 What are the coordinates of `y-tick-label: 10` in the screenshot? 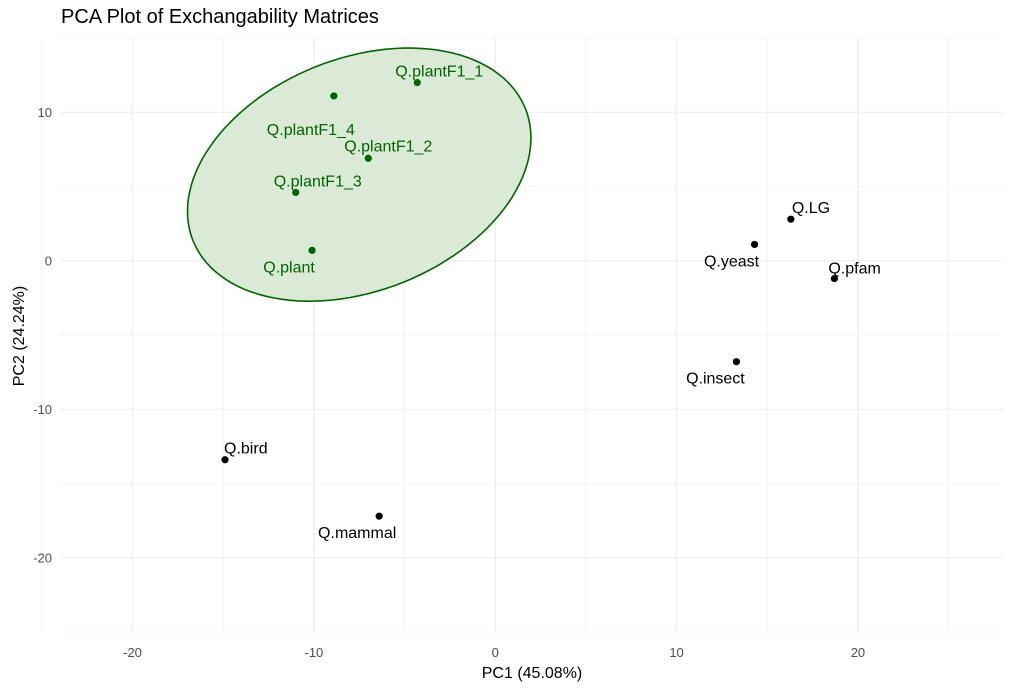 It's located at (45, 112).